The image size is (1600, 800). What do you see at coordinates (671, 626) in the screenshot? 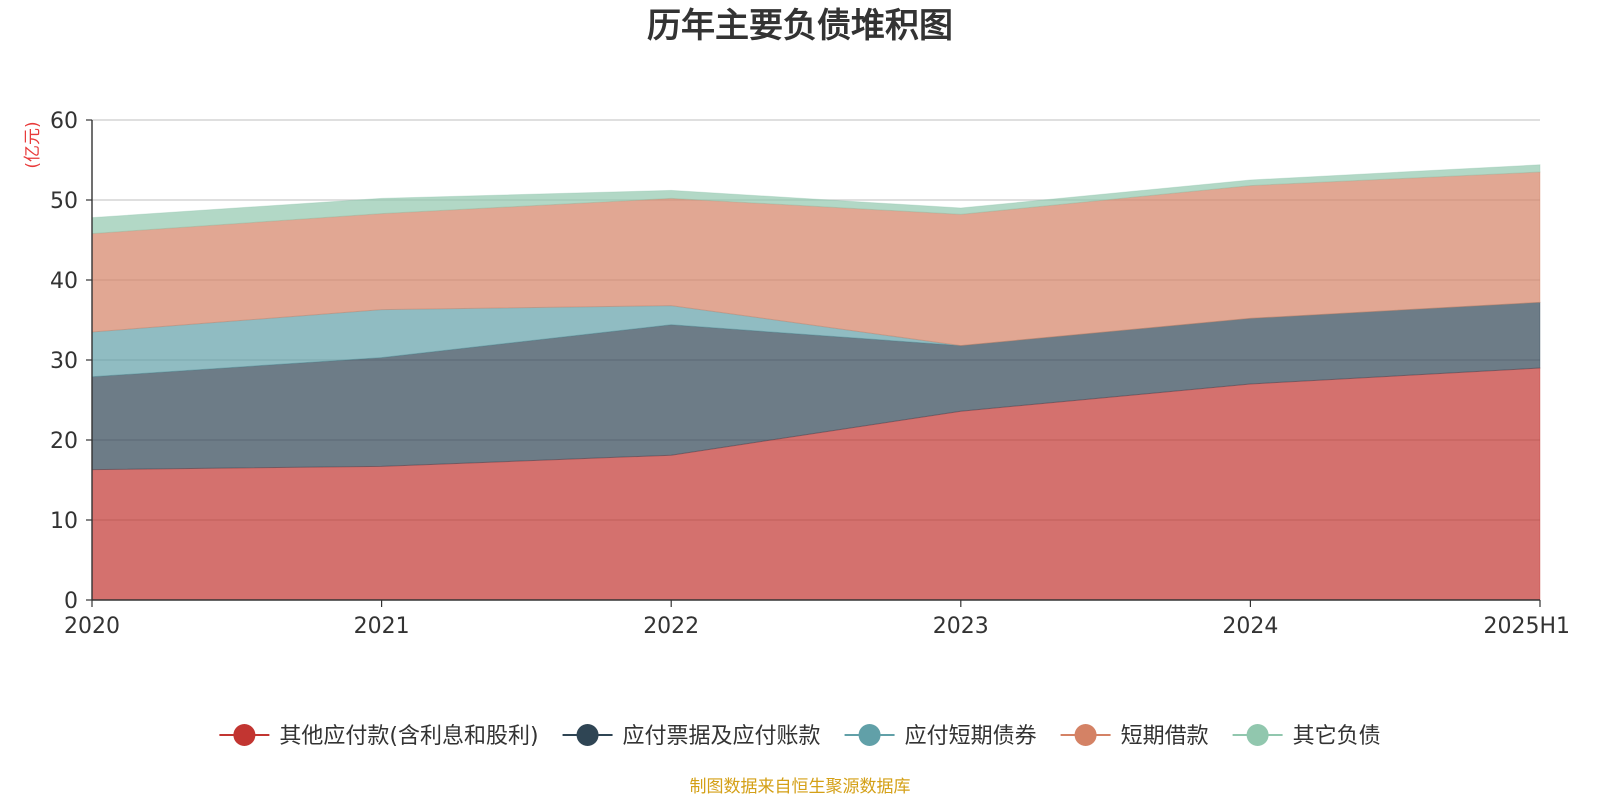
I see `x-tick-label: 2022` at bounding box center [671, 626].